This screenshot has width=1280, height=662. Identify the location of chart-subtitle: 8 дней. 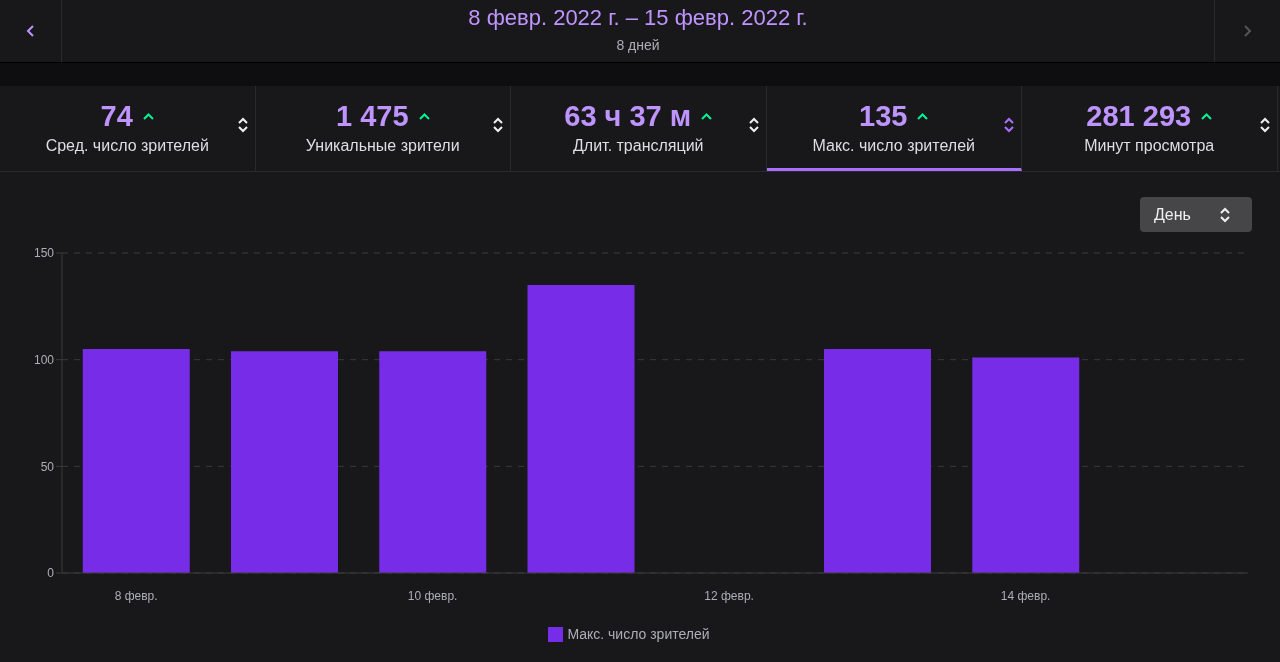
(638, 45).